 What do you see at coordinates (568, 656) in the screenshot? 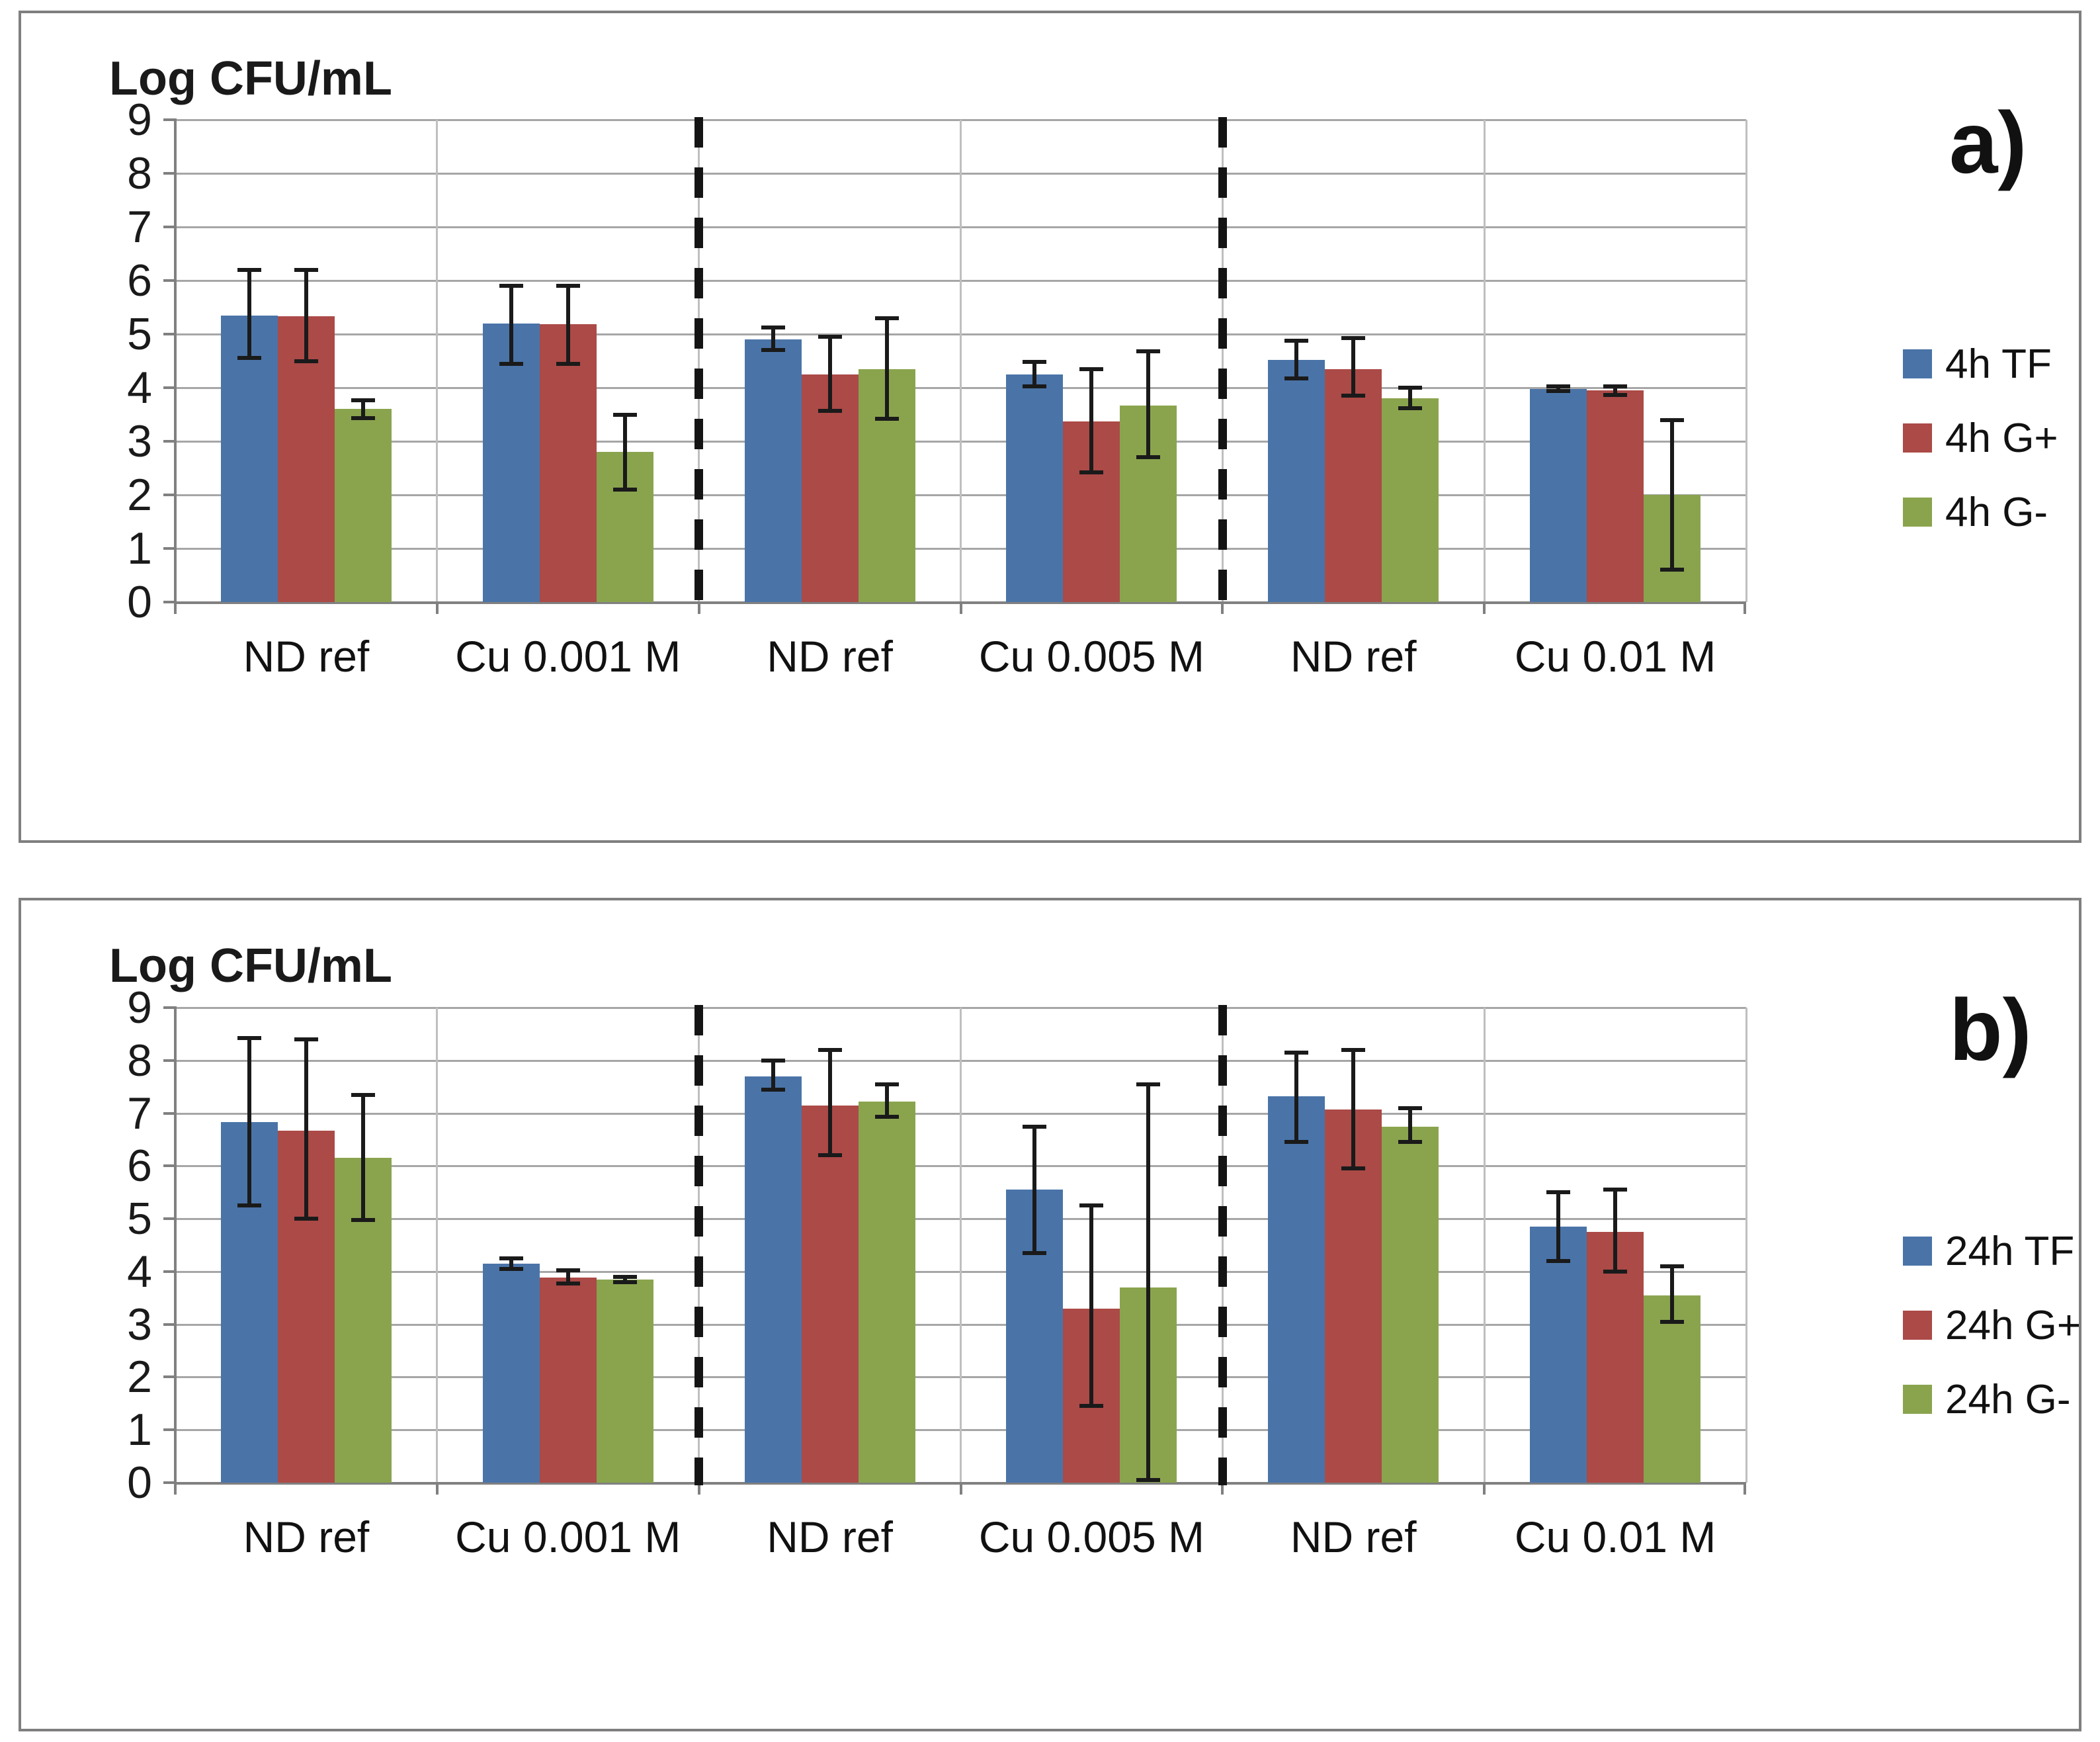
I see `category-label: Cu 0.001 M` at bounding box center [568, 656].